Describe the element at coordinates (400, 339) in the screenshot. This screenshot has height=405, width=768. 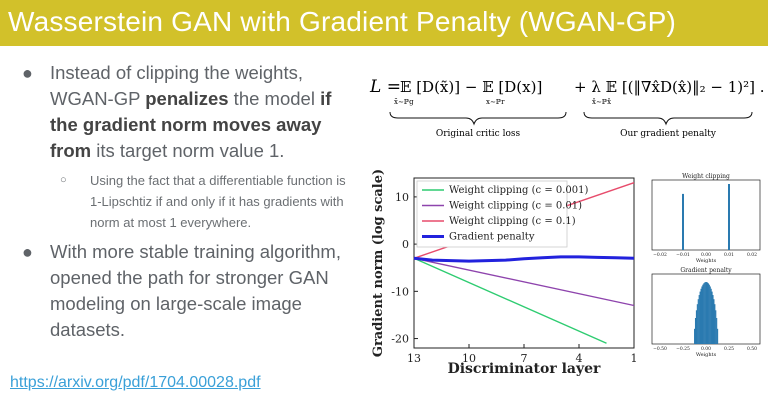
I see `y-tick-label: -20` at that location.